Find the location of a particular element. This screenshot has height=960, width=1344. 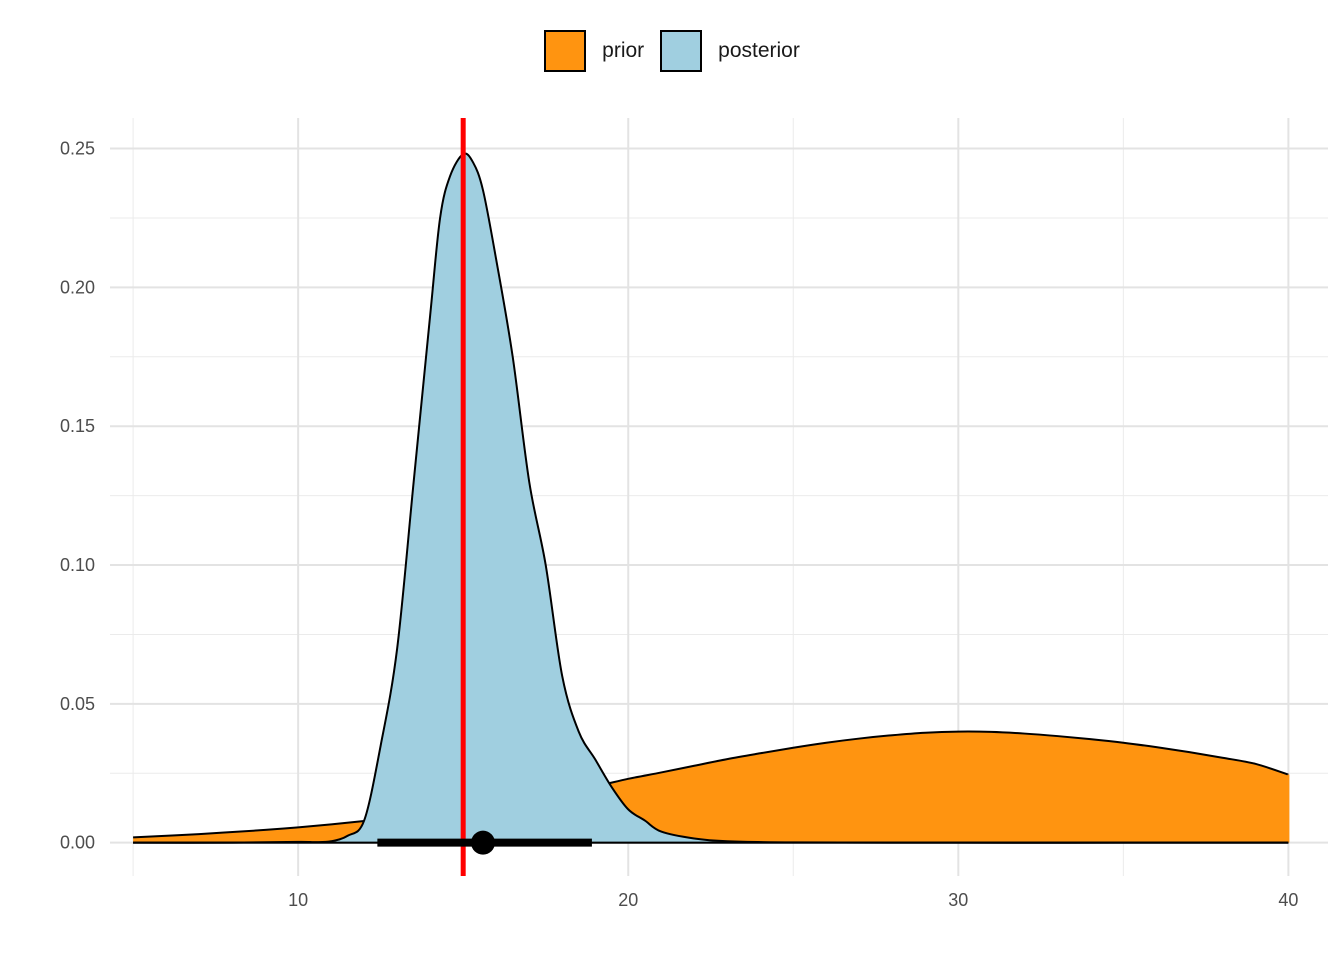

interval-point is located at coordinates (482, 842).